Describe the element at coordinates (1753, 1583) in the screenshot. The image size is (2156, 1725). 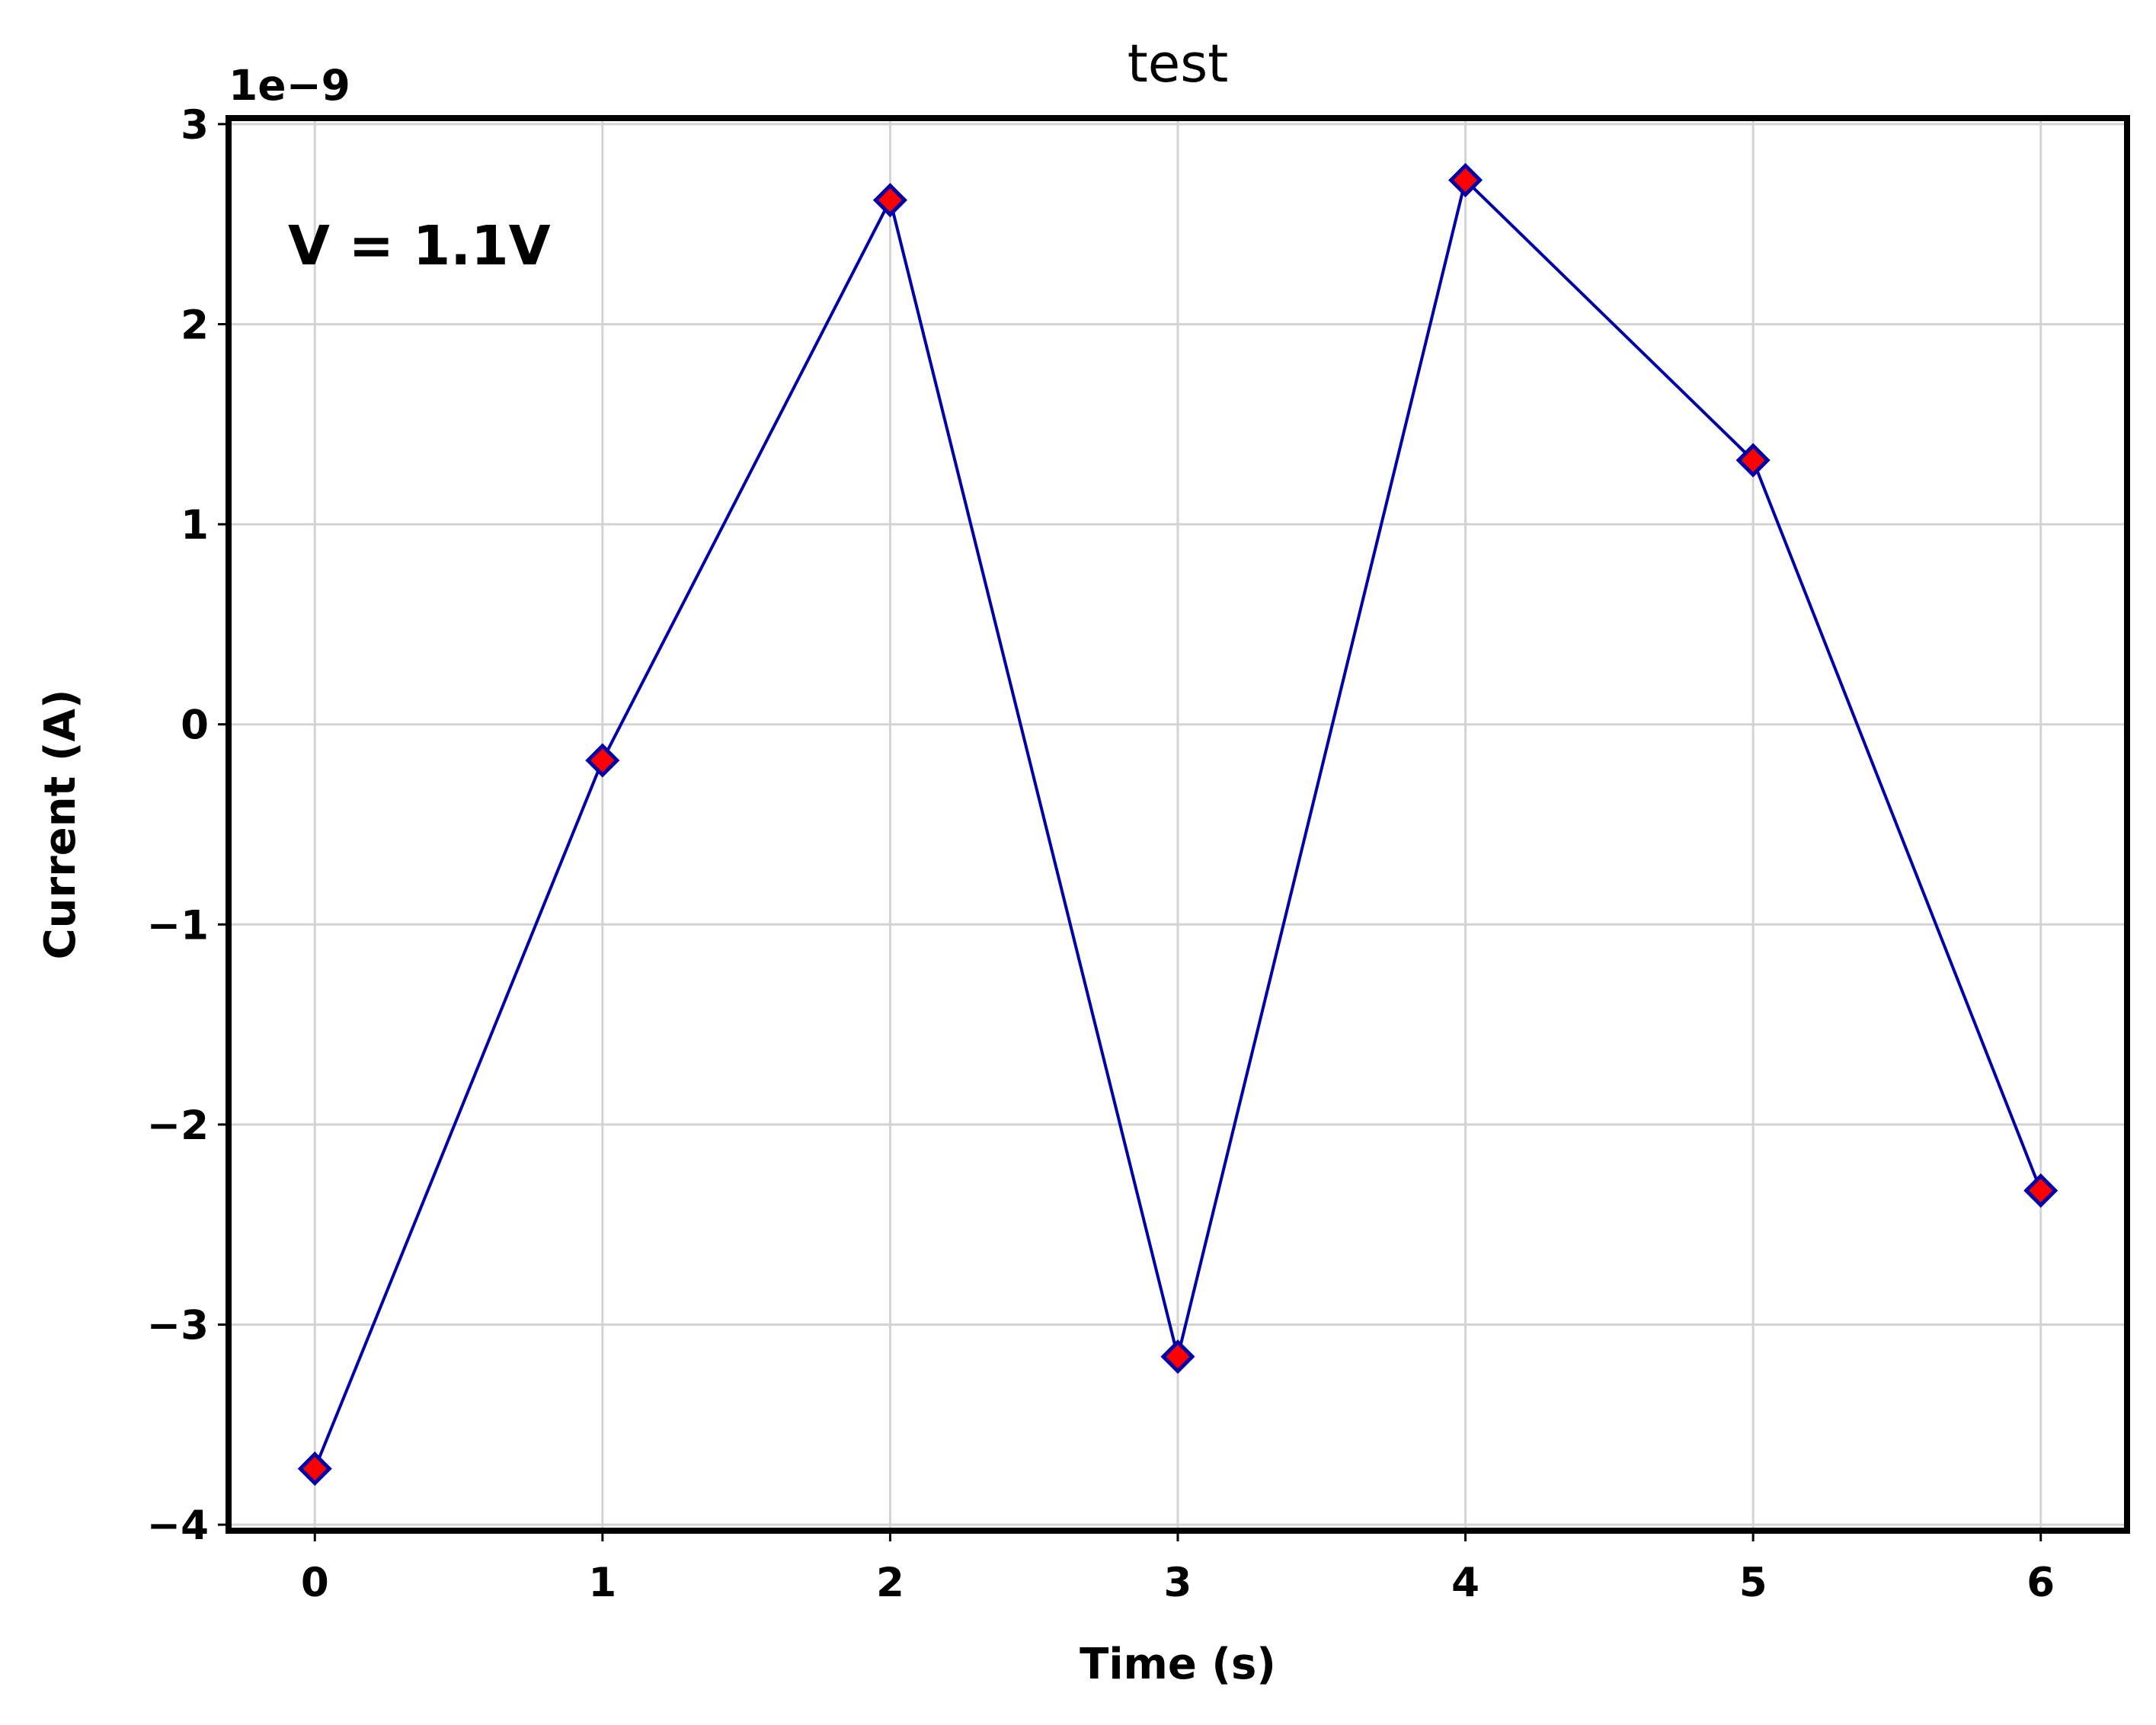
I see `x-tick-label: 5` at that location.